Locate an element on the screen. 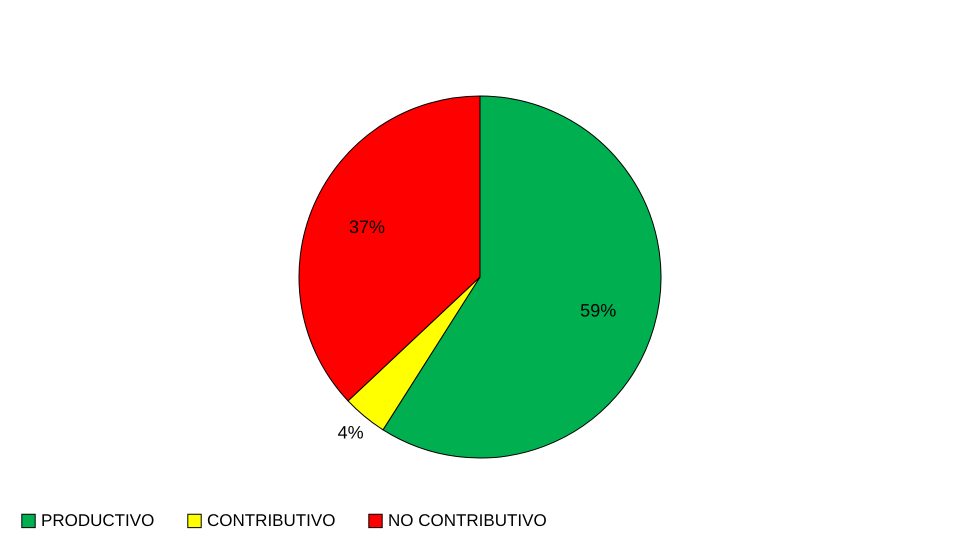  legend-label: PRODUCTIVO is located at coordinates (97, 520).